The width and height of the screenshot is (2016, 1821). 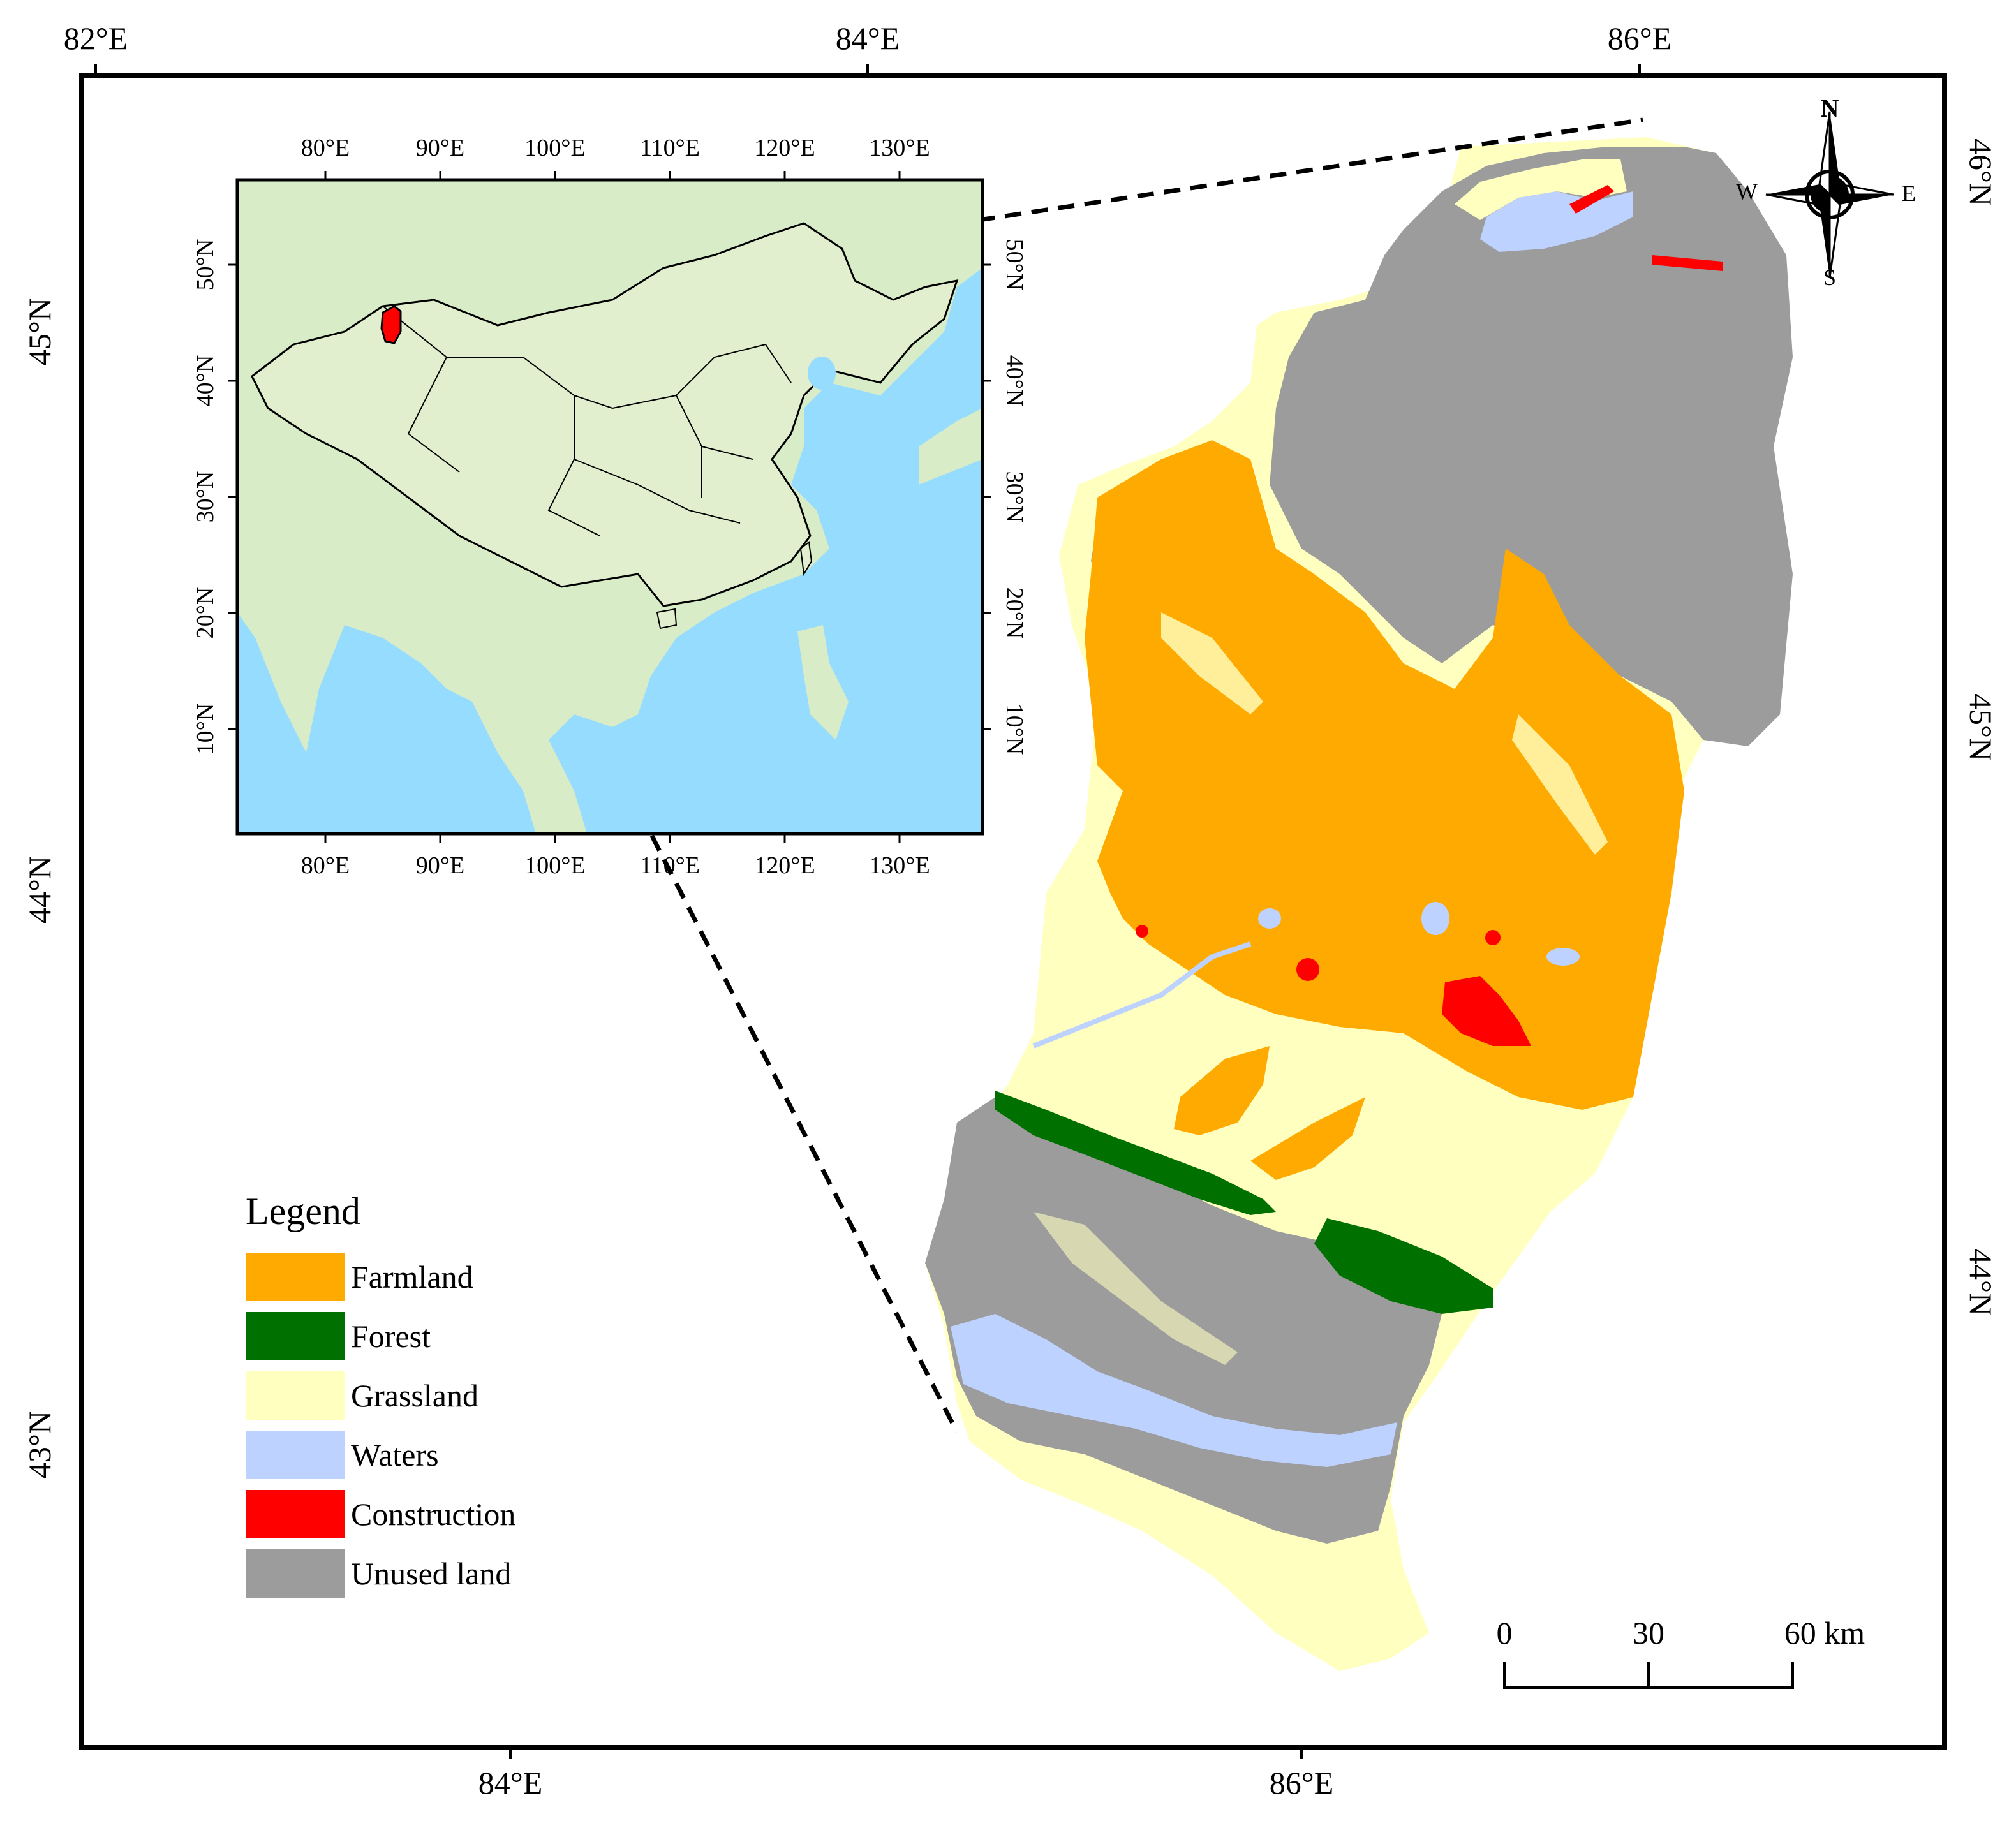 What do you see at coordinates (391, 1336) in the screenshot?
I see `legend-label-forest: Forest` at bounding box center [391, 1336].